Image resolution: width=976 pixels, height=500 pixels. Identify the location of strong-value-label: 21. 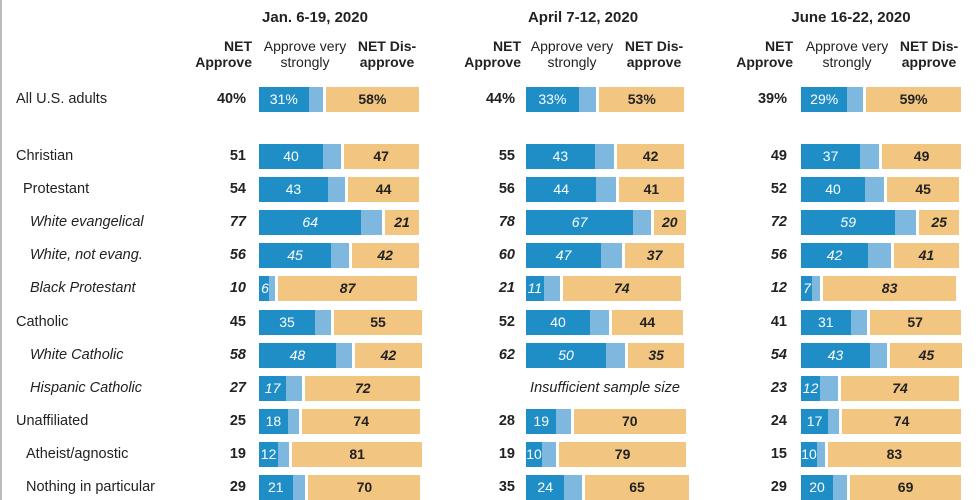
(276, 487).